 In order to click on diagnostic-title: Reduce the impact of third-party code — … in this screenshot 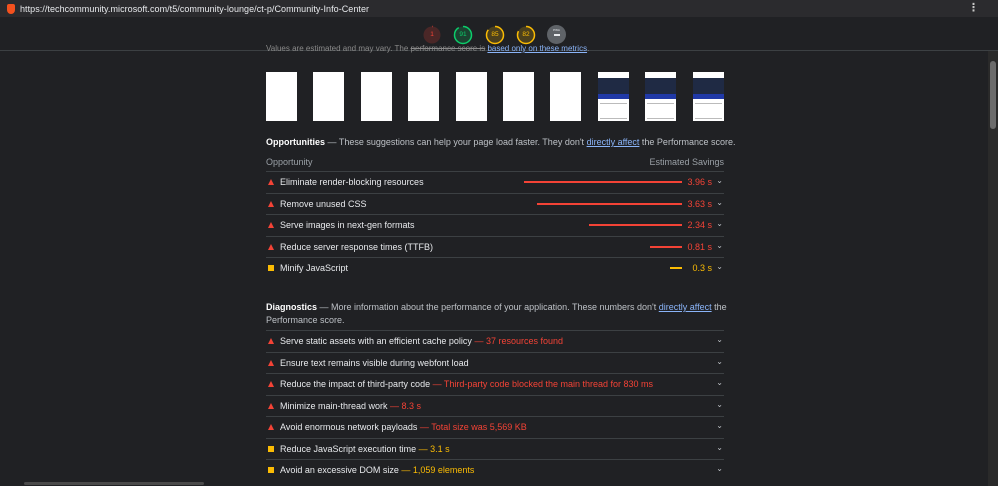, I will do `click(467, 384)`.